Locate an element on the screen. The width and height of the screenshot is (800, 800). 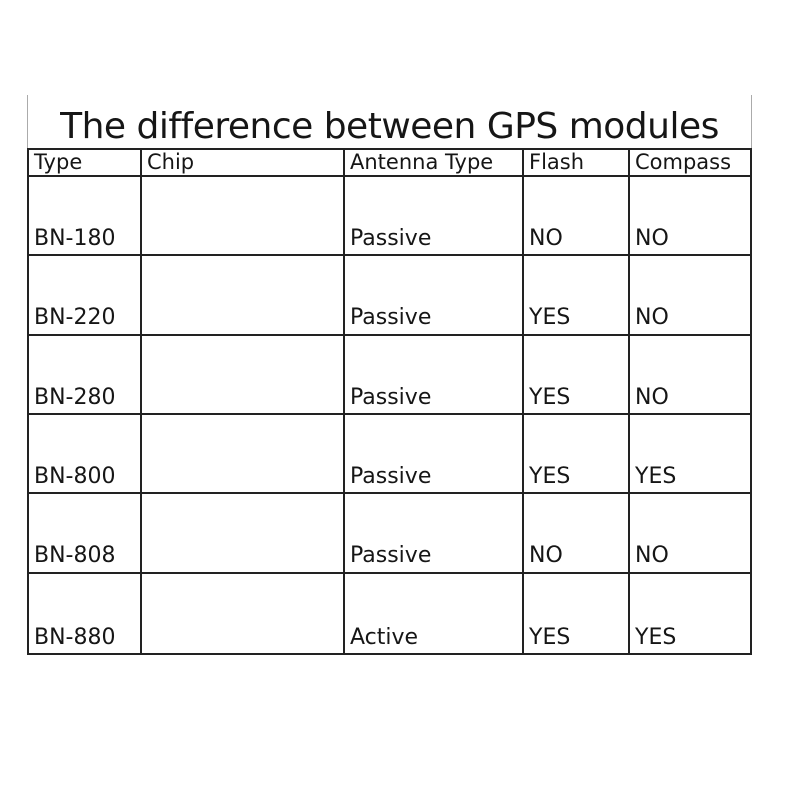
cell-type: BN-280 is located at coordinates (85, 375).